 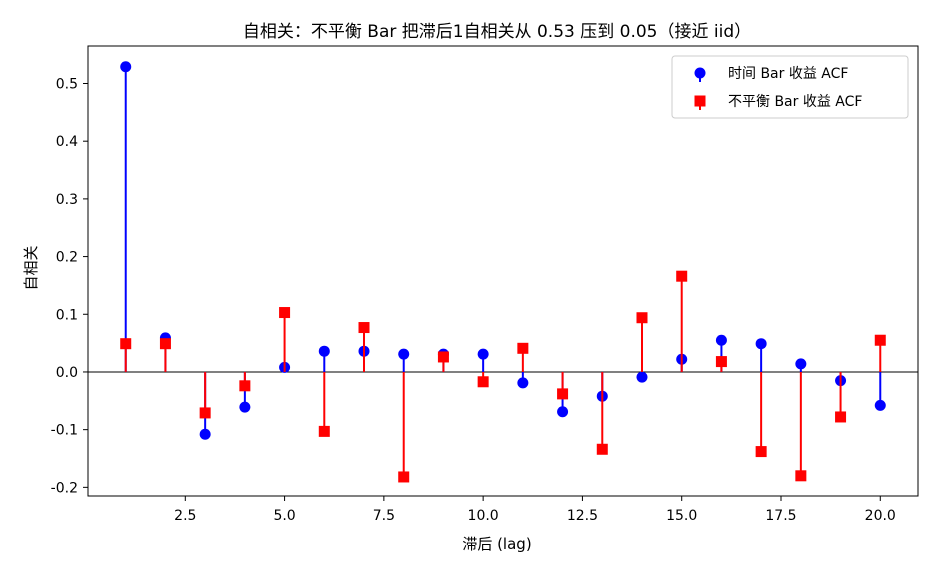 What do you see at coordinates (64, 488) in the screenshot?
I see `y-tick-label: -0.2` at bounding box center [64, 488].